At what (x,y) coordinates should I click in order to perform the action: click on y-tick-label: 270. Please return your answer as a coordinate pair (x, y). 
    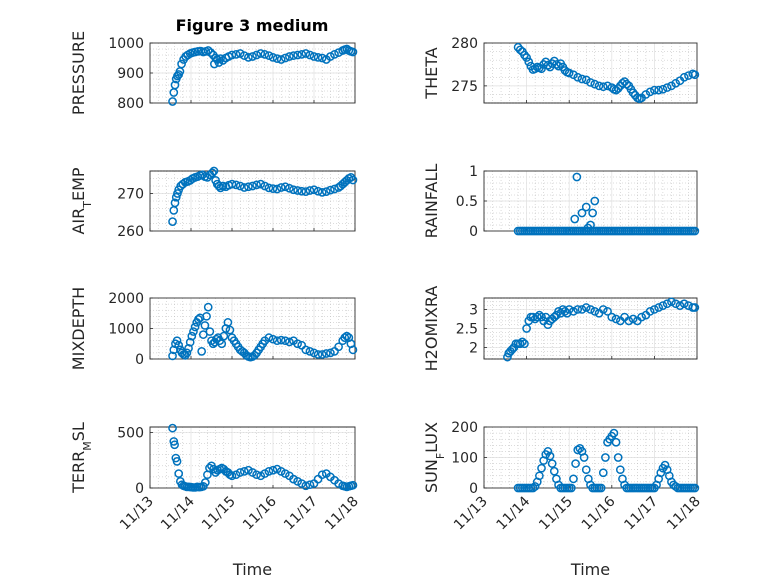
    Looking at the image, I should click on (130, 195).